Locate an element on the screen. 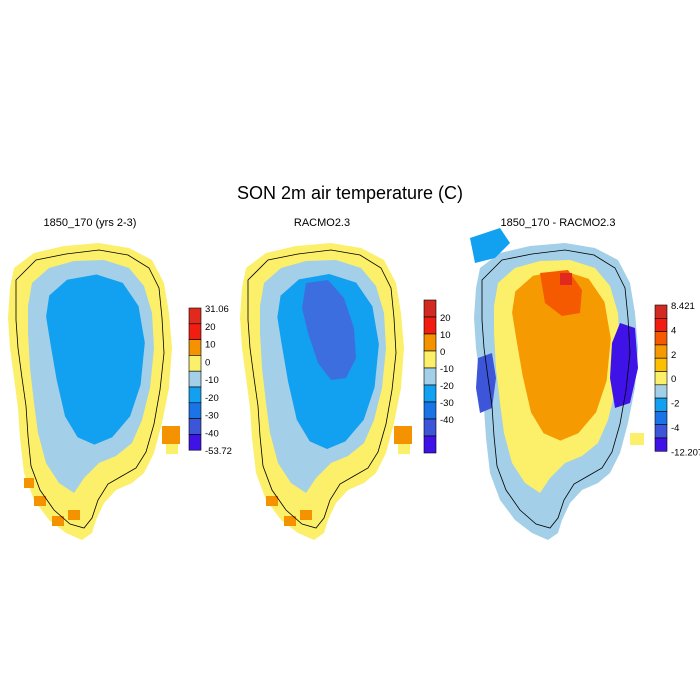 The height and width of the screenshot is (700, 700). panel-2-colorbar-labels: 20 10 0 -10 -20 -30 -40 is located at coordinates (447, 369).